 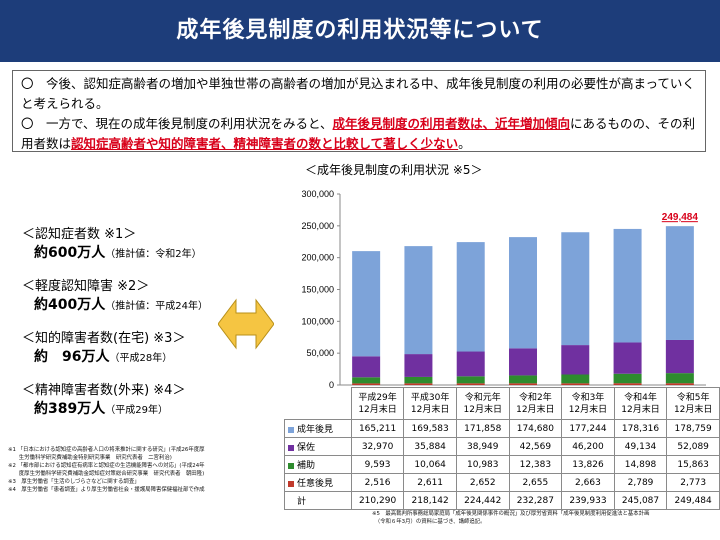 What do you see at coordinates (265, 143) in the screenshot?
I see `intro-highlight-2: 認知症高齢者や知的障害者、精神障害者の数と比較して著しく少ない` at bounding box center [265, 143].